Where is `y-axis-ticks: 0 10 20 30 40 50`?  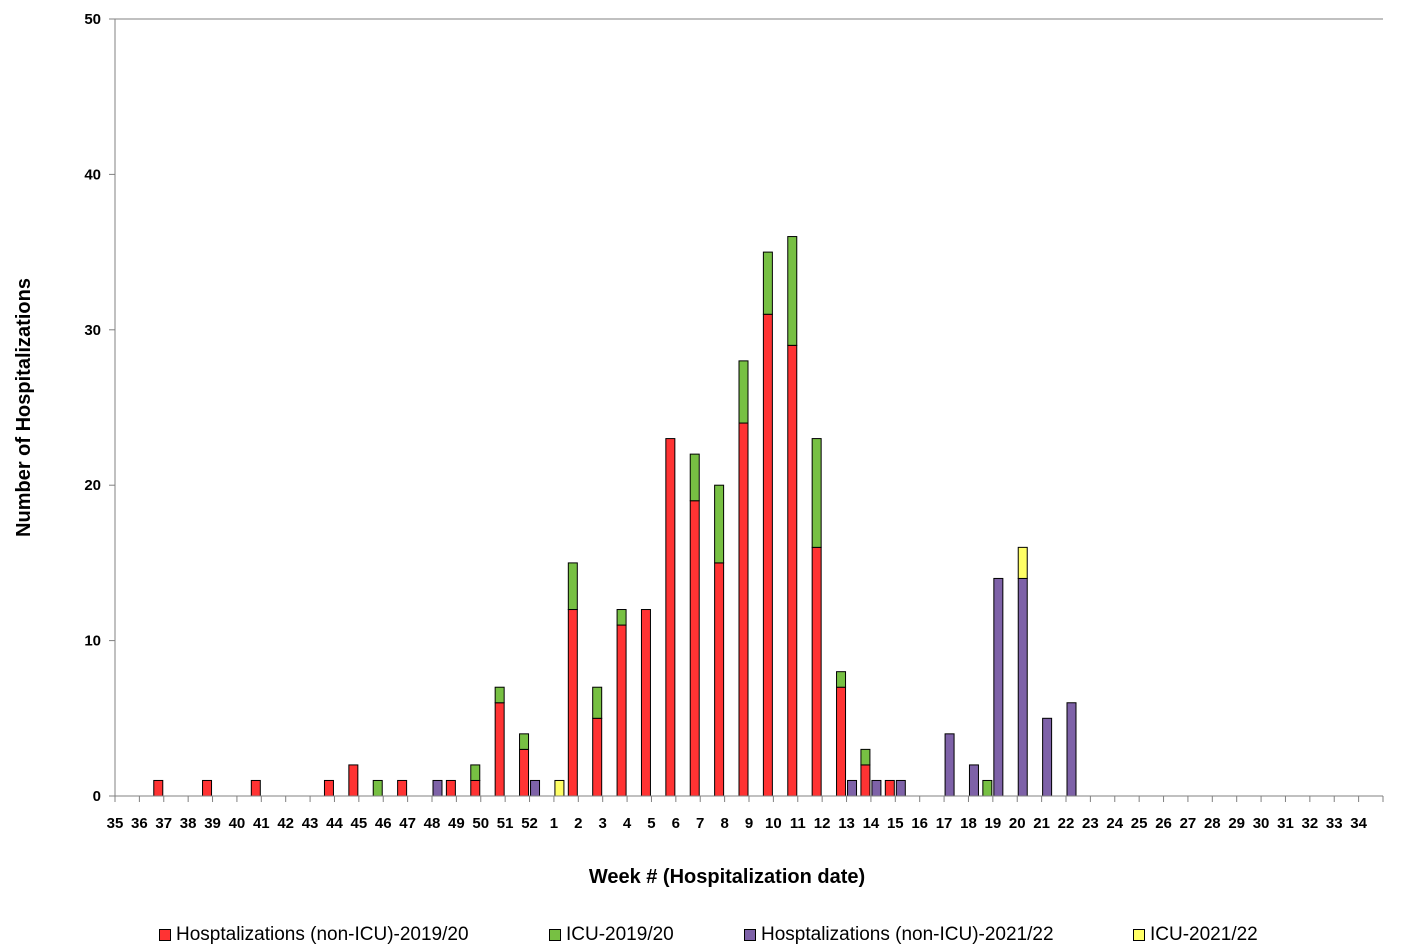
y-axis-ticks: 0 10 20 30 40 50 is located at coordinates (99, 408).